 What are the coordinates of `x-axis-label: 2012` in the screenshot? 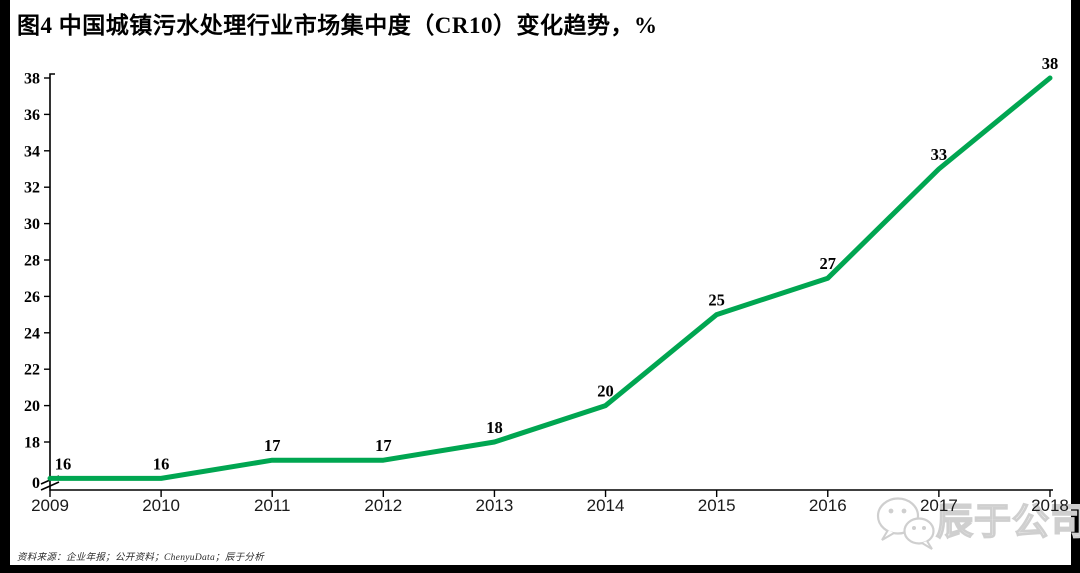 It's located at (383, 505).